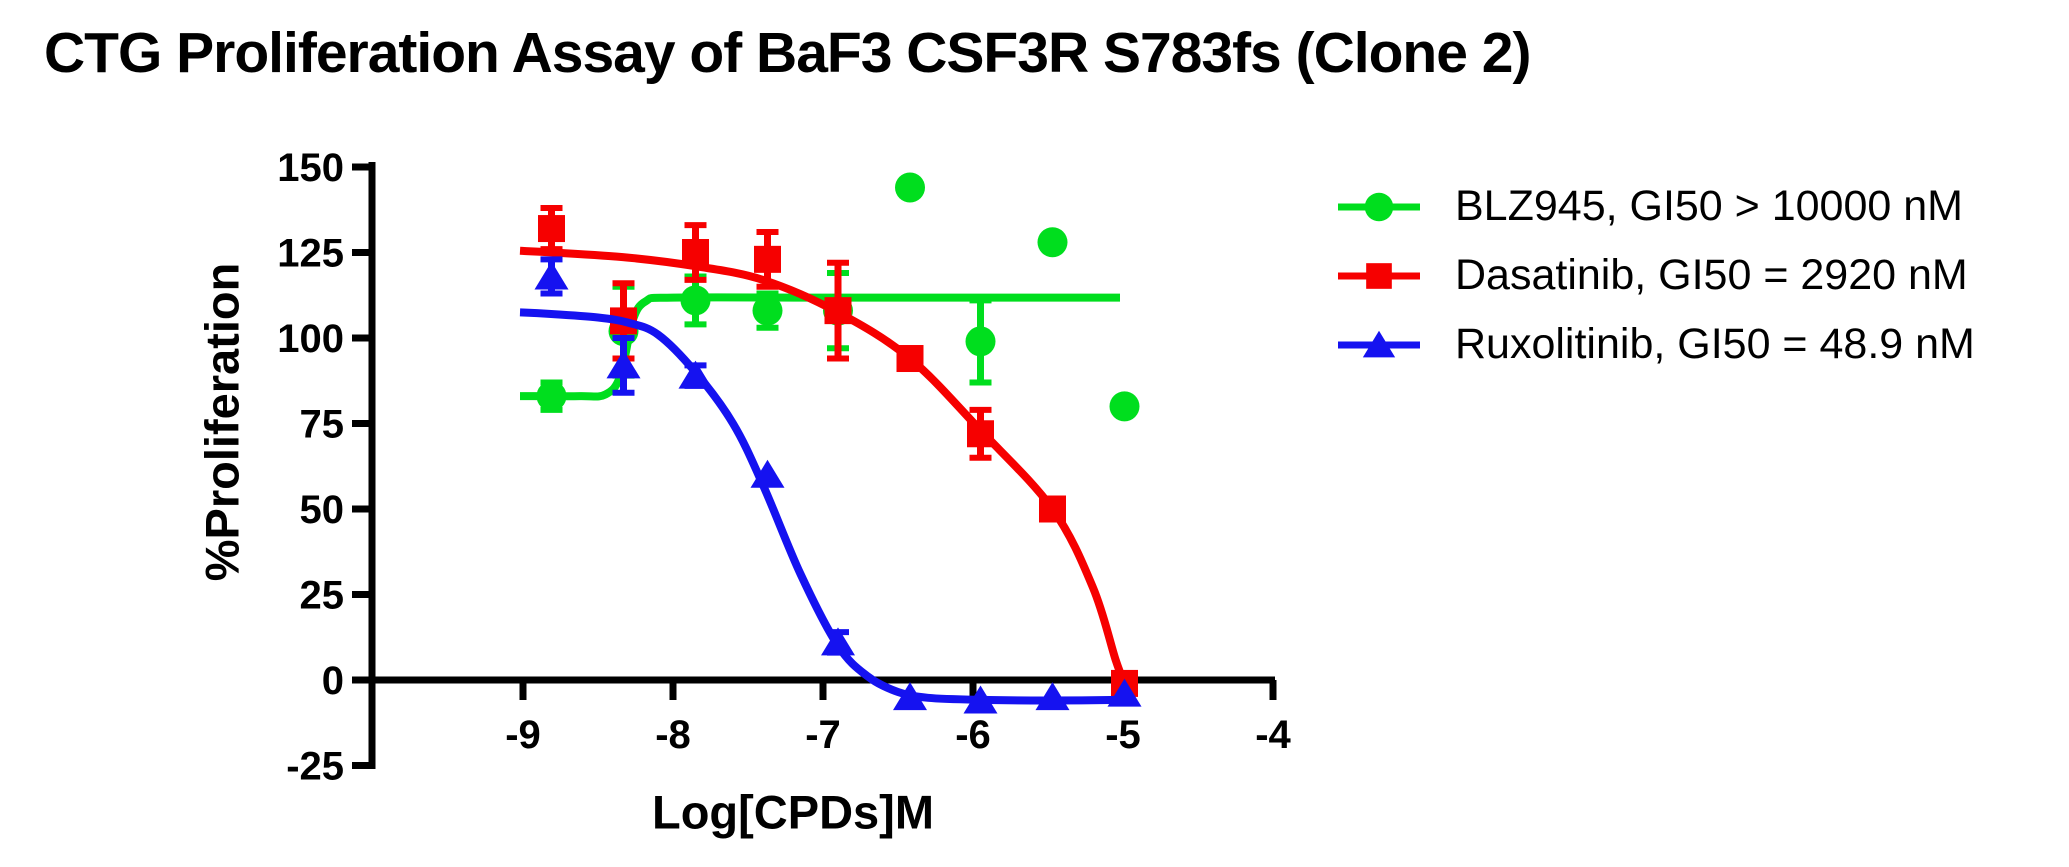 The height and width of the screenshot is (867, 2069). Describe the element at coordinates (1273, 735) in the screenshot. I see `x-tick-label: -4` at that location.